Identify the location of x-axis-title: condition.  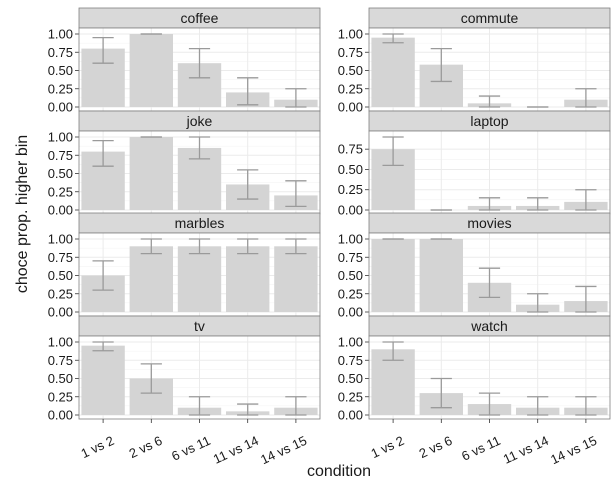
(339, 471).